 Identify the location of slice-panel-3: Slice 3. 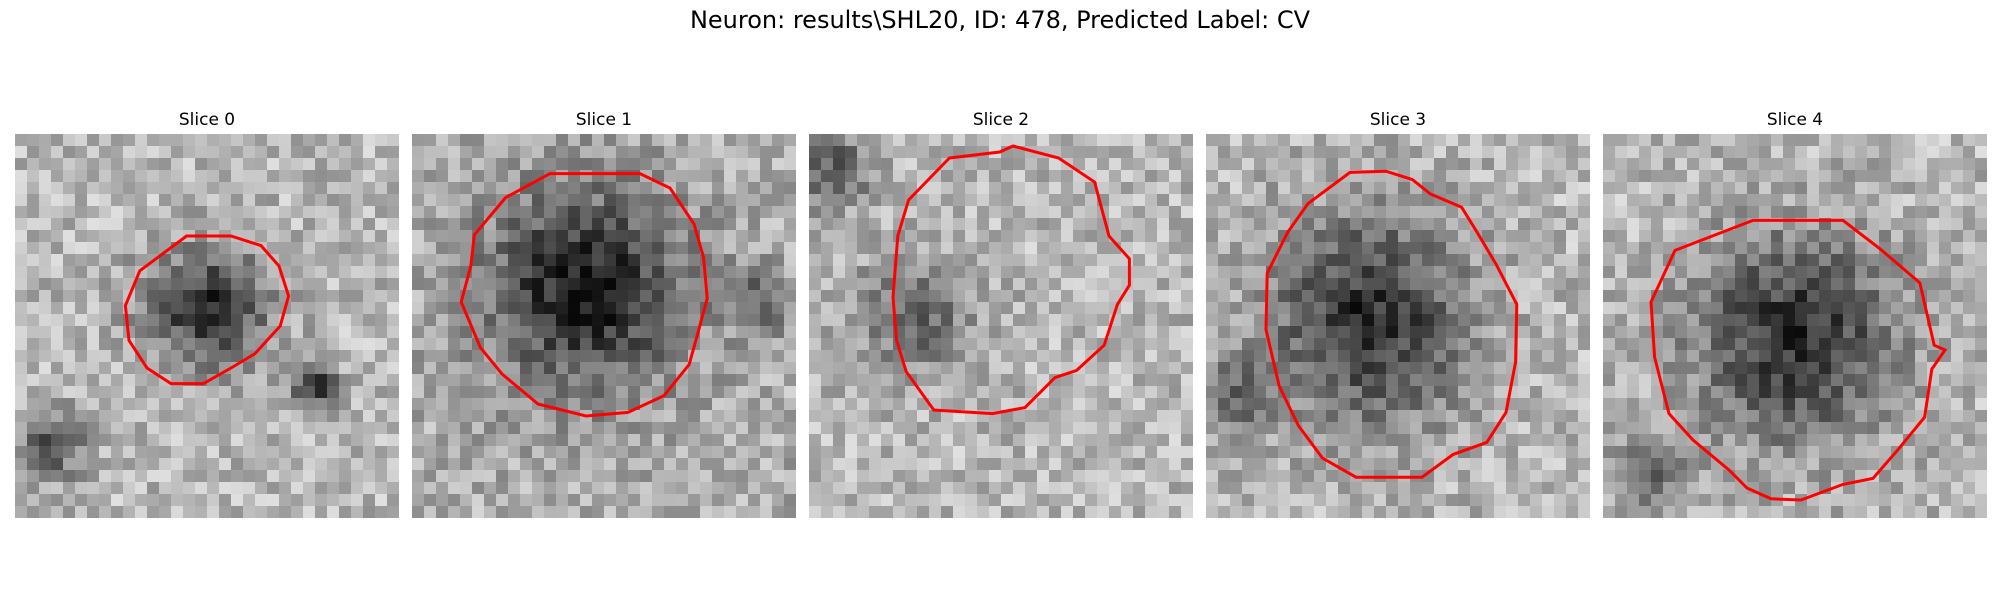
(1398, 313).